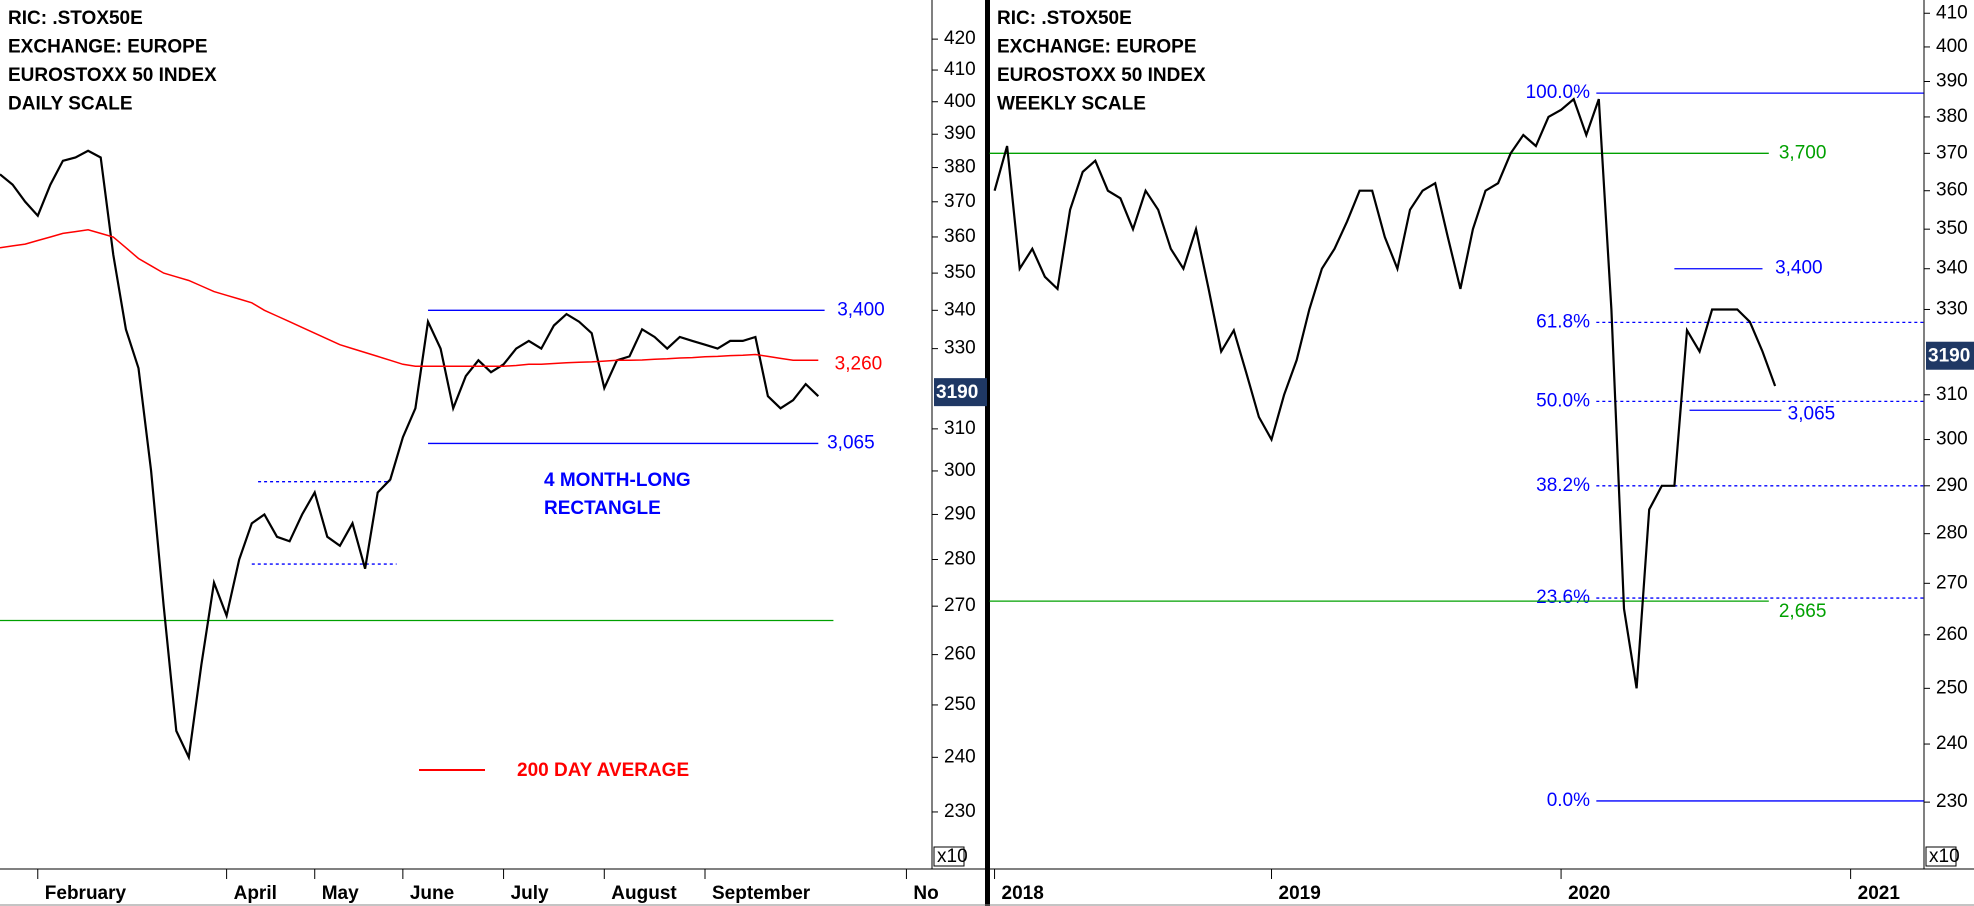  I want to click on x-tick-label: 2020, so click(1589, 893).